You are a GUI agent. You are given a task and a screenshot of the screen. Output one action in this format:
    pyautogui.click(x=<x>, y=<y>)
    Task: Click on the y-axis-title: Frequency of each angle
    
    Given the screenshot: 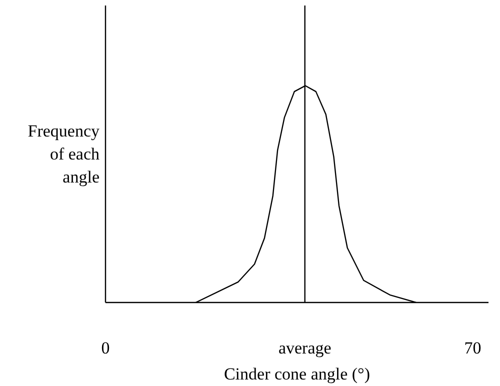 What is the action you would take?
    pyautogui.click(x=64, y=154)
    